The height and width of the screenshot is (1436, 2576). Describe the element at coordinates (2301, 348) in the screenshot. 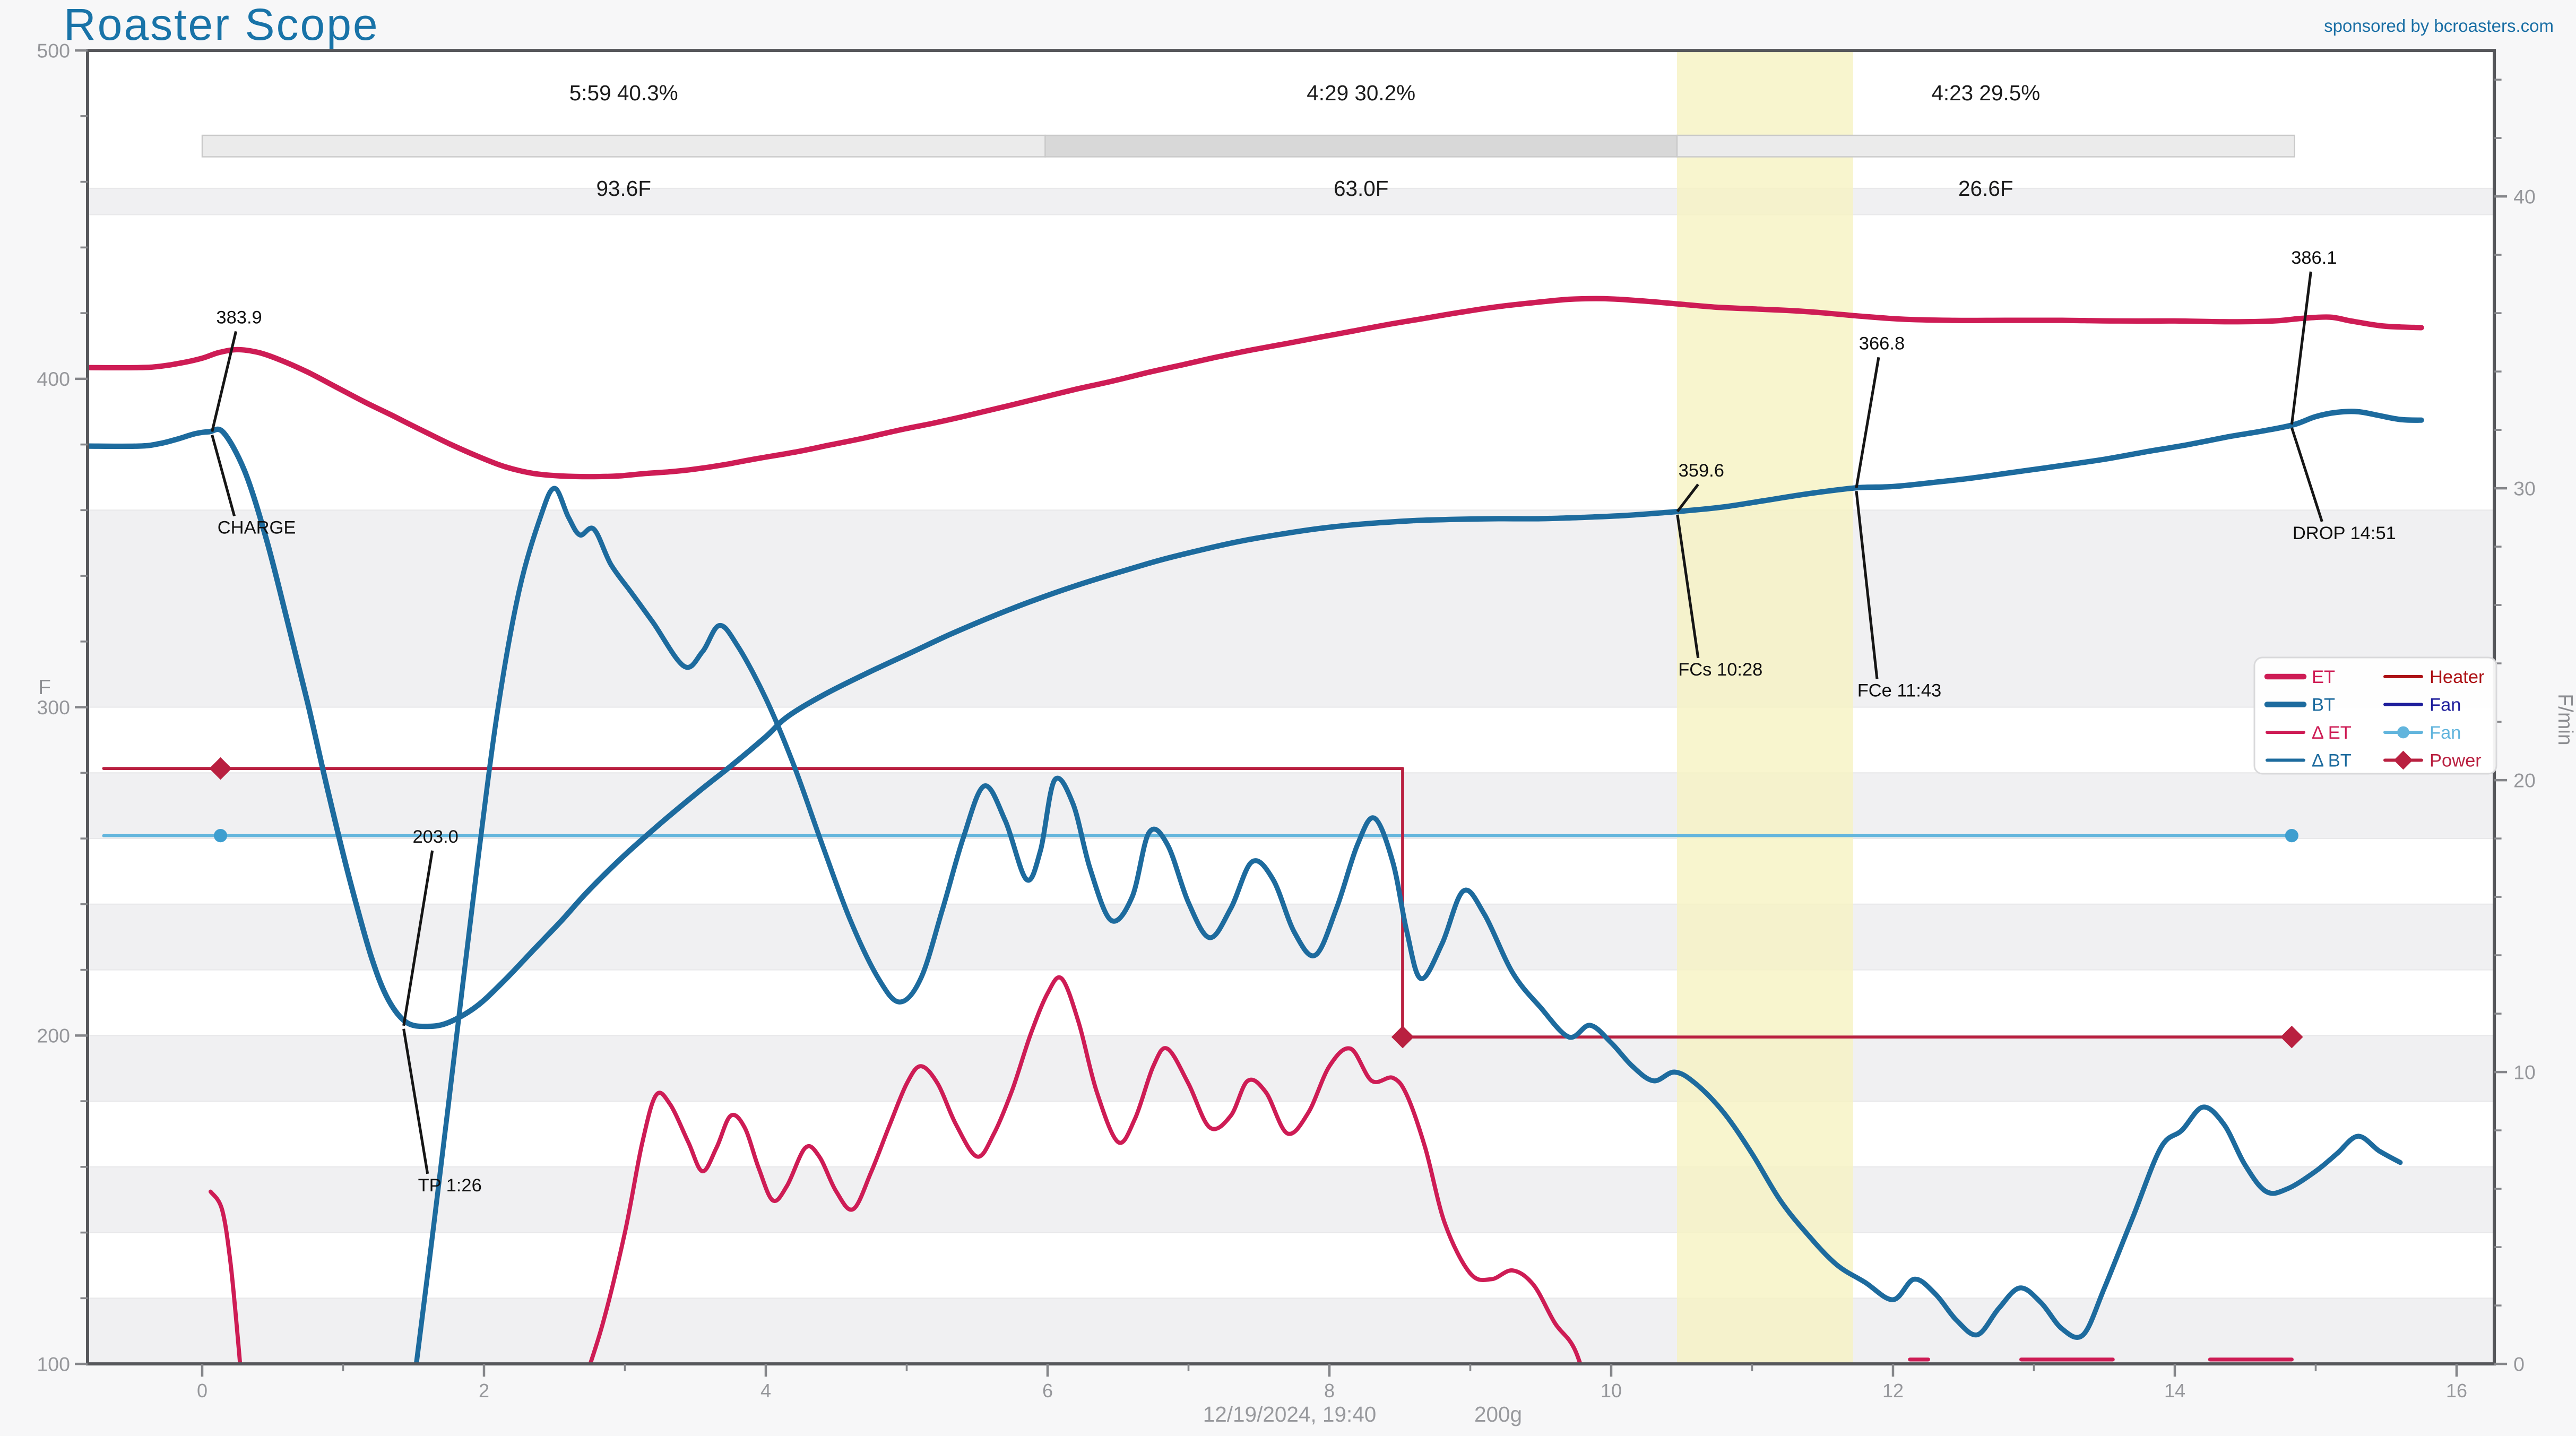

I see `drop-value-leader-line` at that location.